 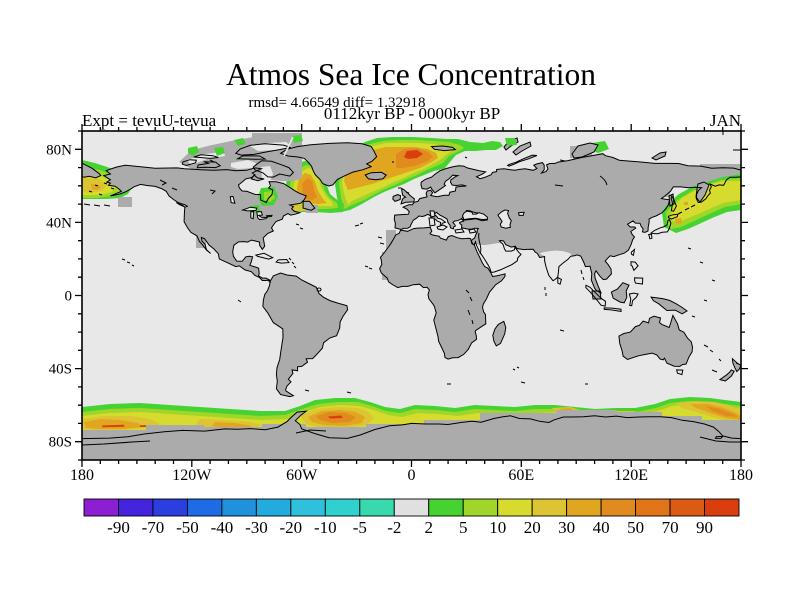 I want to click on svg-text: 5, so click(x=463, y=527).